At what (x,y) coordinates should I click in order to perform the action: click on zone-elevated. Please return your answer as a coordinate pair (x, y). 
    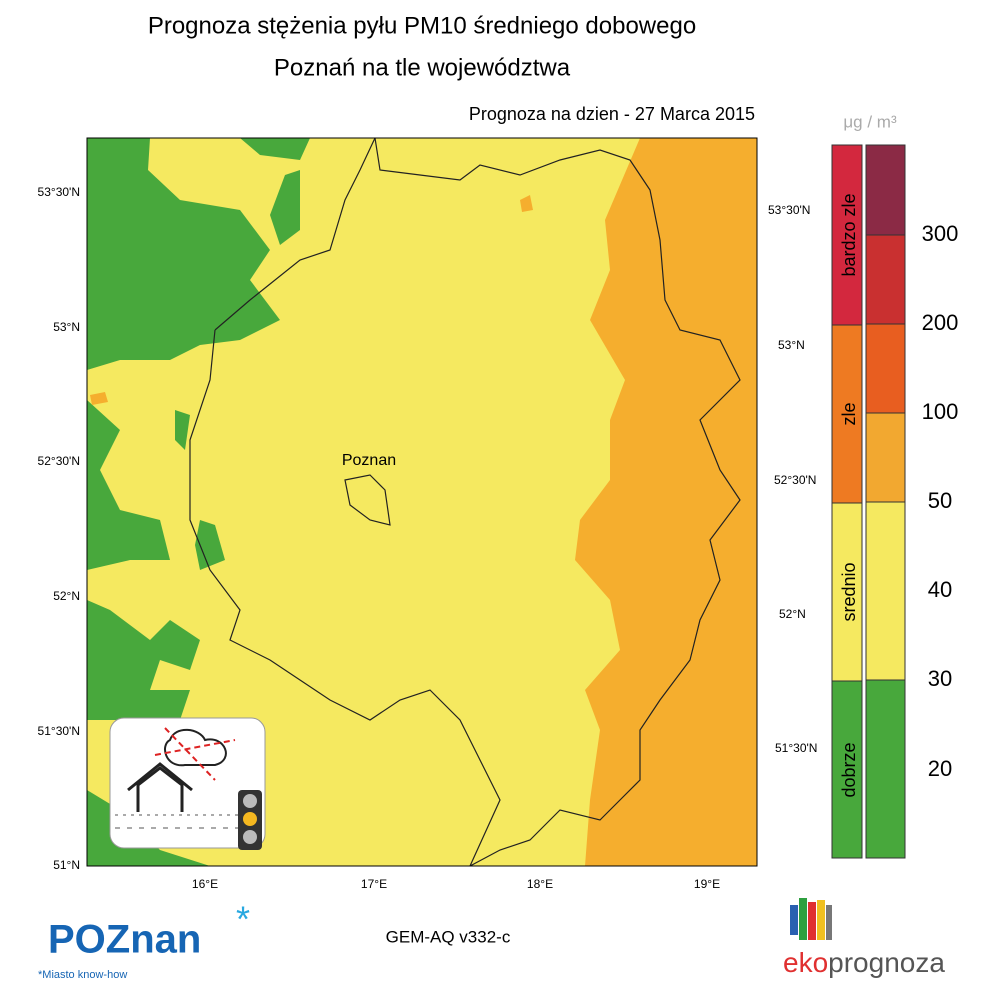
    Looking at the image, I should click on (666, 502).